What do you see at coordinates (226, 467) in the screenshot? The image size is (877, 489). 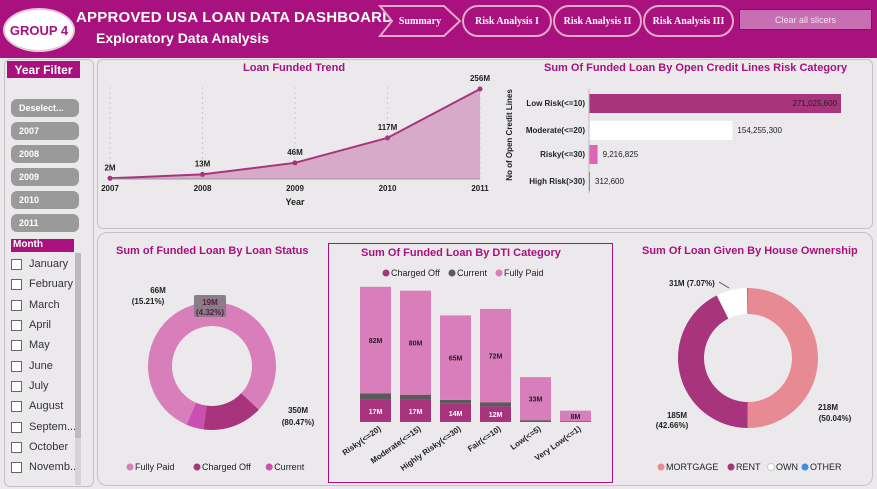 I see `status-legend-label: Charged Off` at bounding box center [226, 467].